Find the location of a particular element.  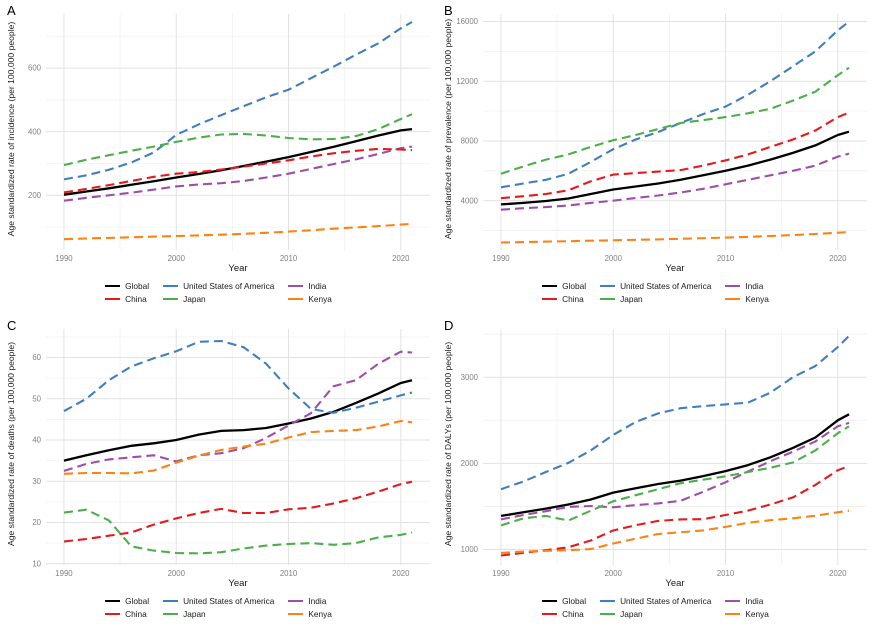

y-tick-label: 600 is located at coordinates (35, 68).